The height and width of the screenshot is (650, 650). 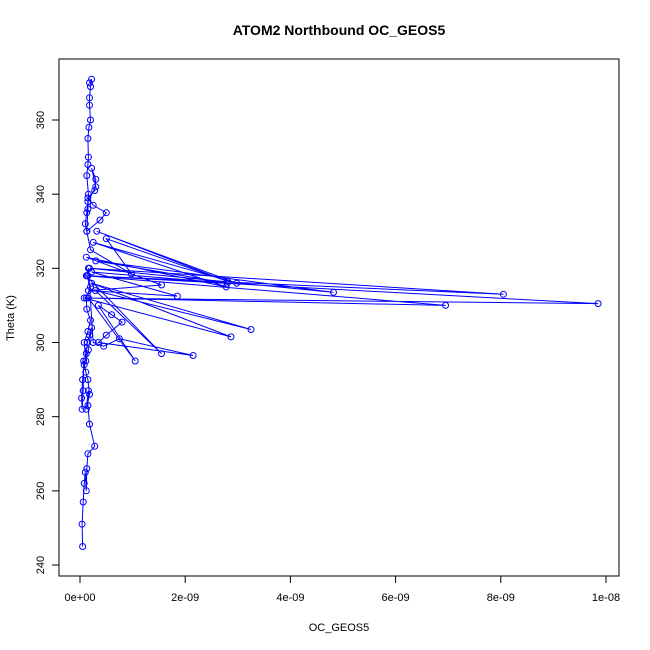 What do you see at coordinates (290, 598) in the screenshot?
I see `x-tick-label: 4e-09` at bounding box center [290, 598].